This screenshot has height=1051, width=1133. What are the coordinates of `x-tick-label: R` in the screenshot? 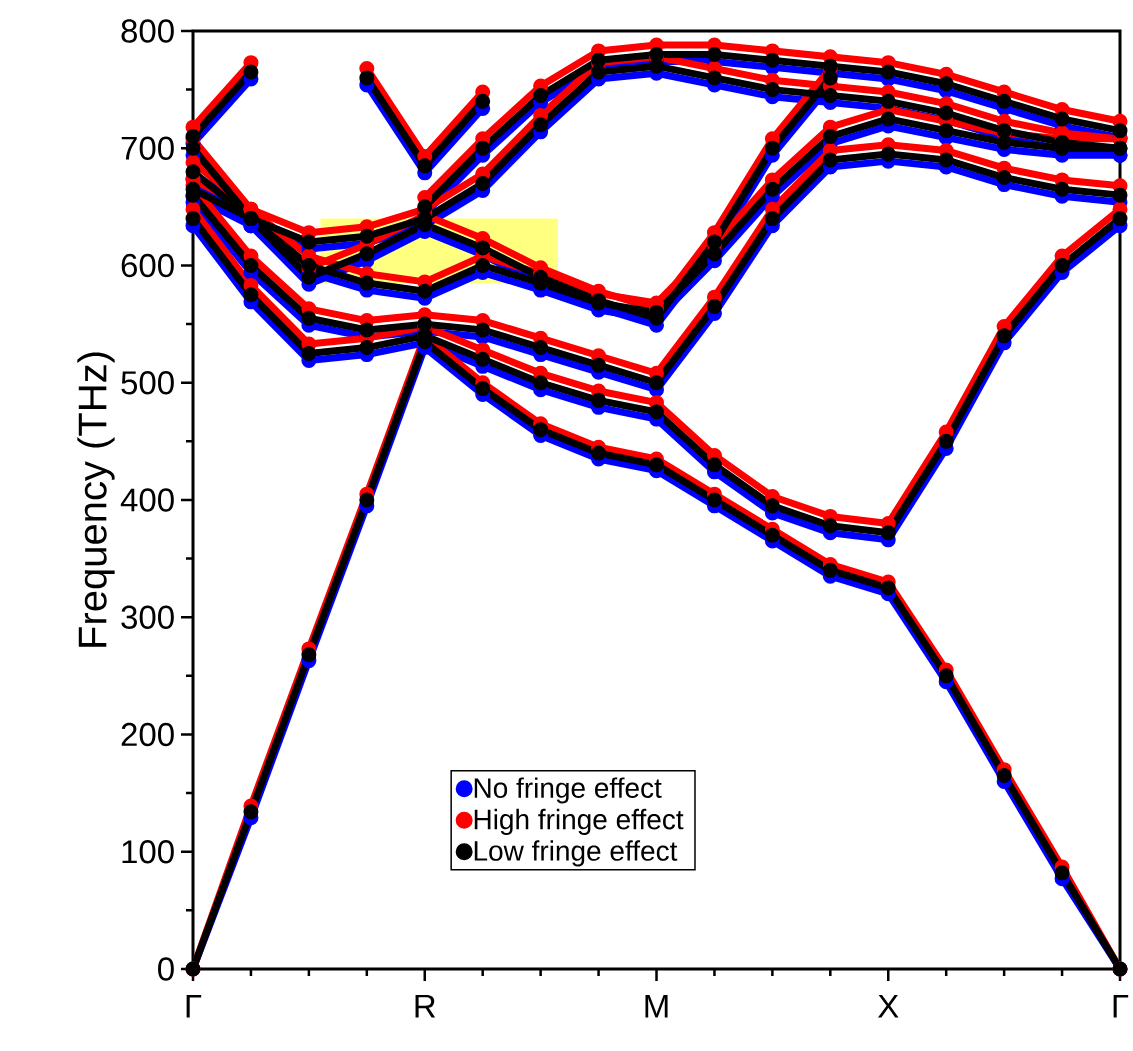 It's located at (425, 1006).